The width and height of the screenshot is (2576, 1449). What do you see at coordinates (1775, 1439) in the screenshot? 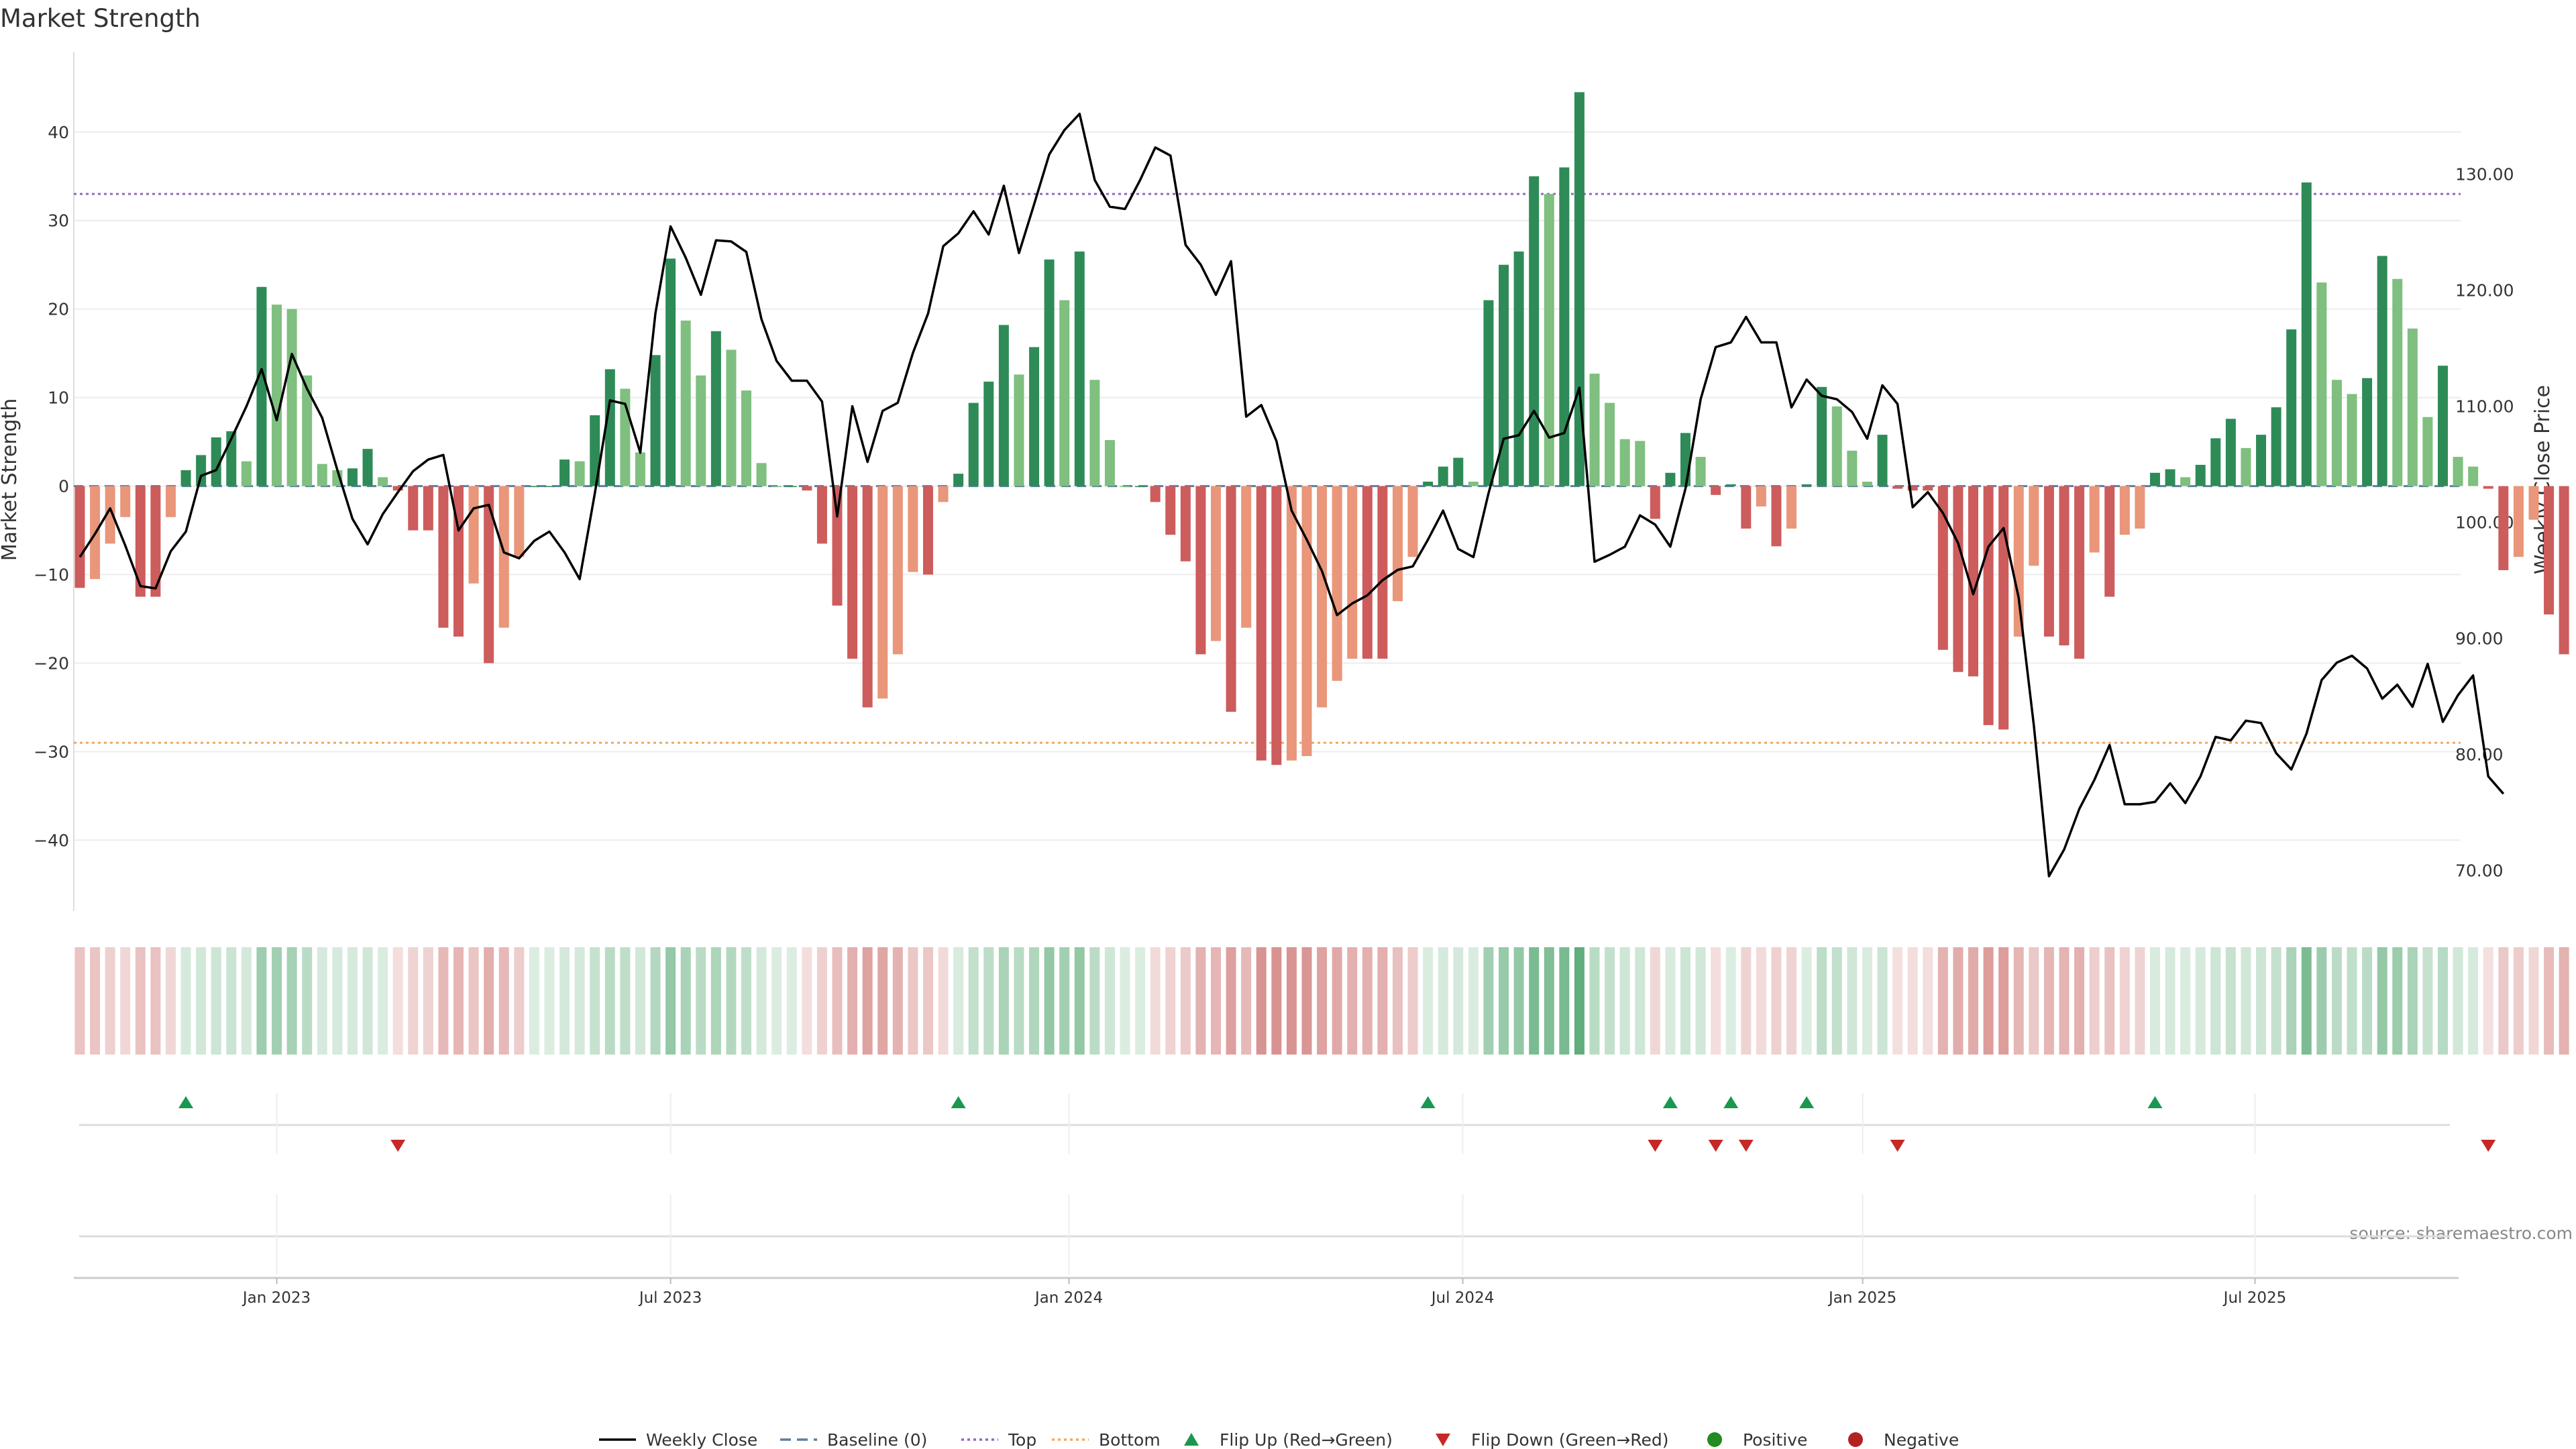
I see `legend-label: Positive` at bounding box center [1775, 1439].